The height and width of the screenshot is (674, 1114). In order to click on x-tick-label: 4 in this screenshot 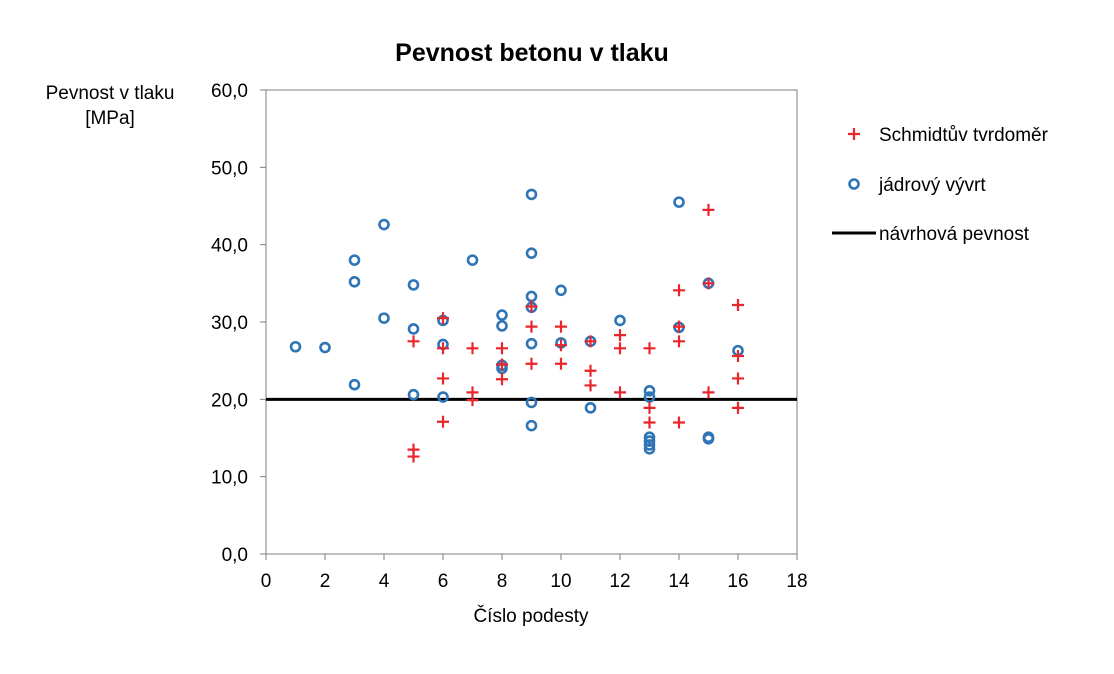, I will do `click(384, 581)`.